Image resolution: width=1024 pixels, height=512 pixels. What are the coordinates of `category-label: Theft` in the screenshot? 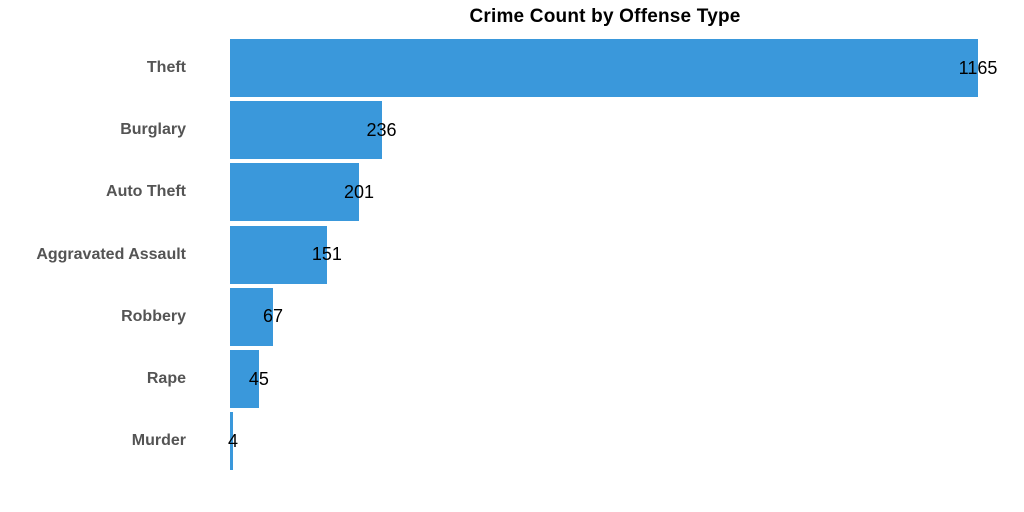 It's located at (166, 67).